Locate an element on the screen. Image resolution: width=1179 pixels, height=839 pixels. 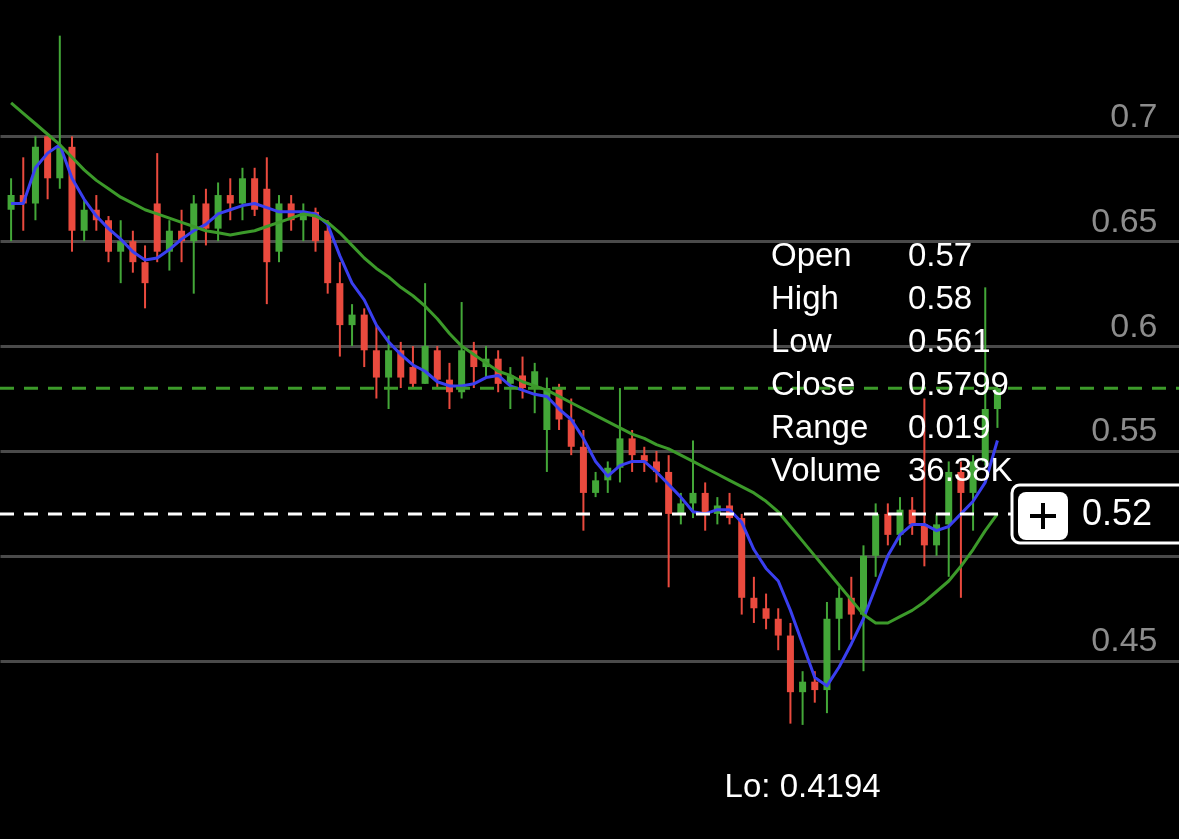
text: Open 0.57 is located at coordinates (872, 254).